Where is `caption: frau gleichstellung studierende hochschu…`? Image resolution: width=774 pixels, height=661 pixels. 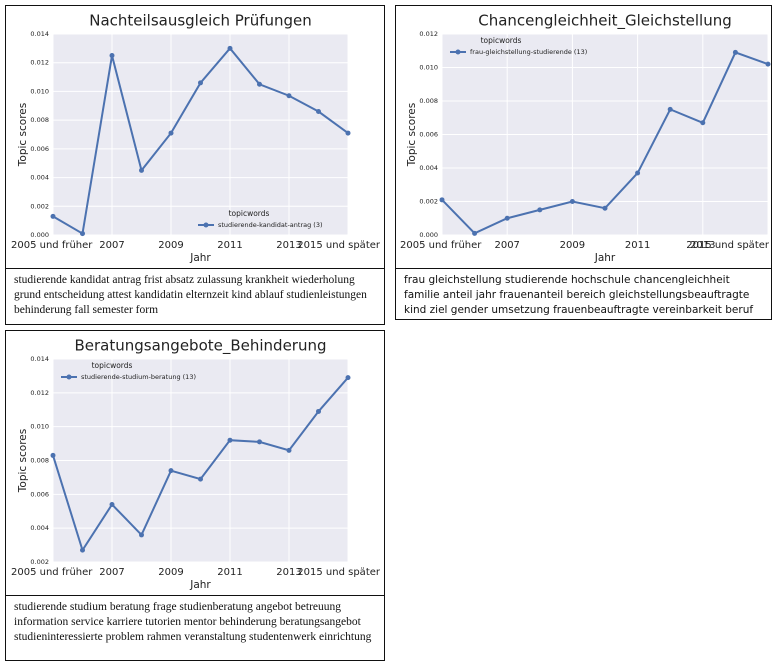
caption: frau gleichstellung studierende hochschu… is located at coordinates (583, 293).